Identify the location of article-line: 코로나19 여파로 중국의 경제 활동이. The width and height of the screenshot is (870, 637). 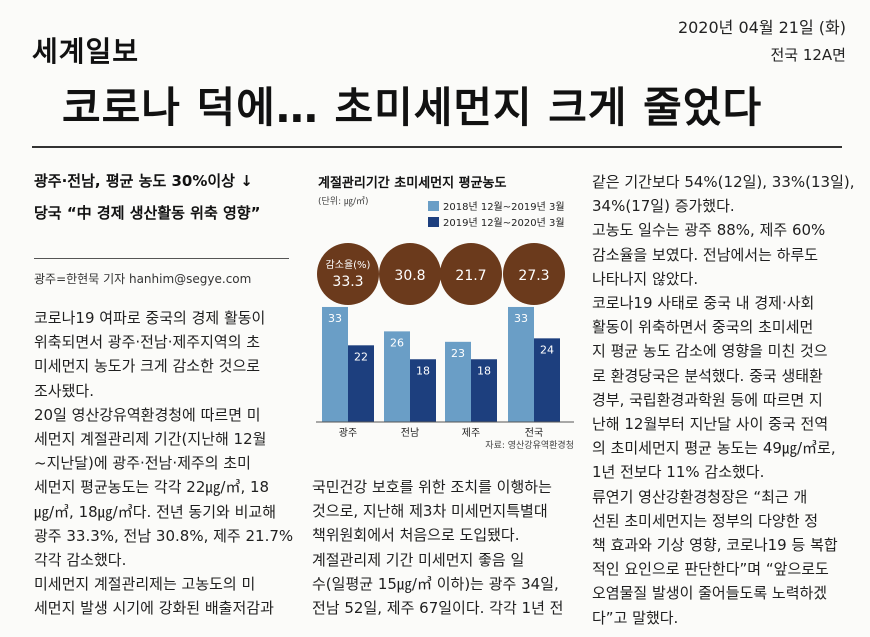
(150, 318).